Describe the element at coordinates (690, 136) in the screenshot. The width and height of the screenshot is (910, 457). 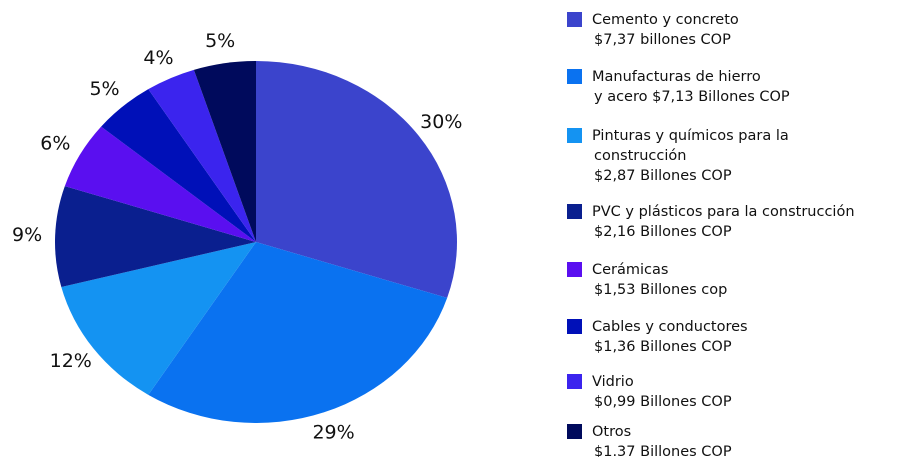
I see `legend-label: Pinturas y químicos para la` at that location.